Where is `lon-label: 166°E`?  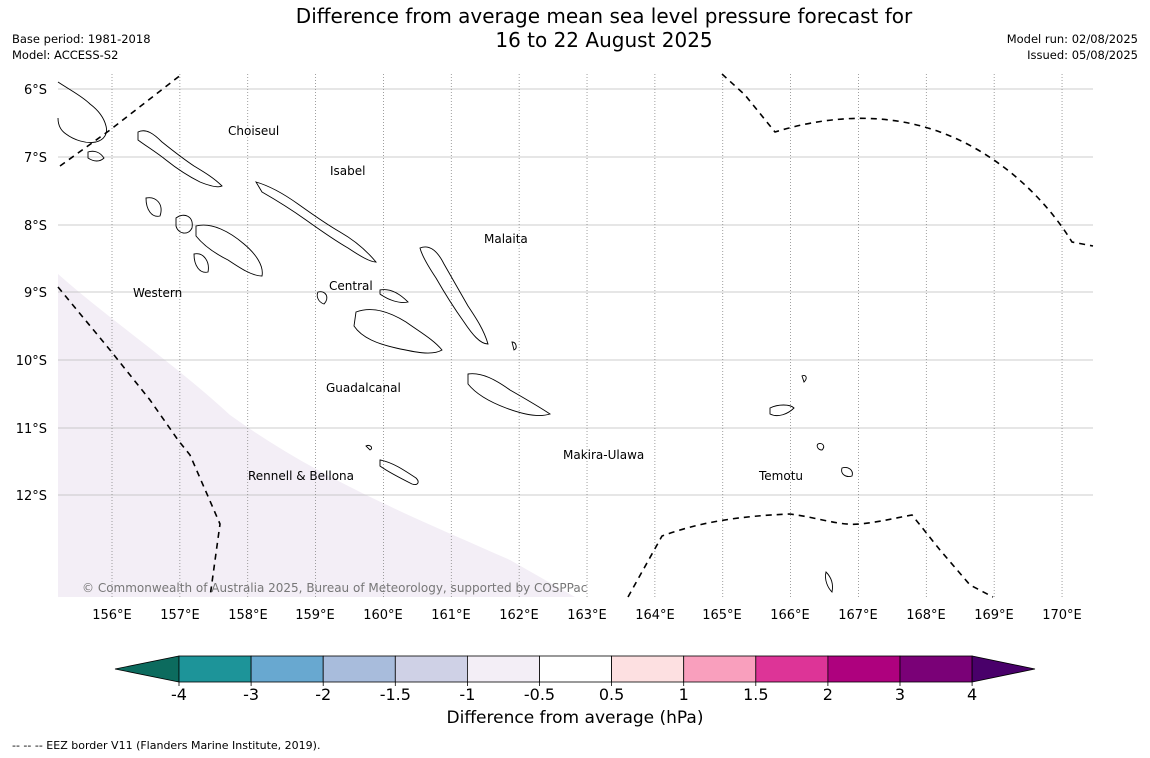
lon-label: 166°E is located at coordinates (790, 615).